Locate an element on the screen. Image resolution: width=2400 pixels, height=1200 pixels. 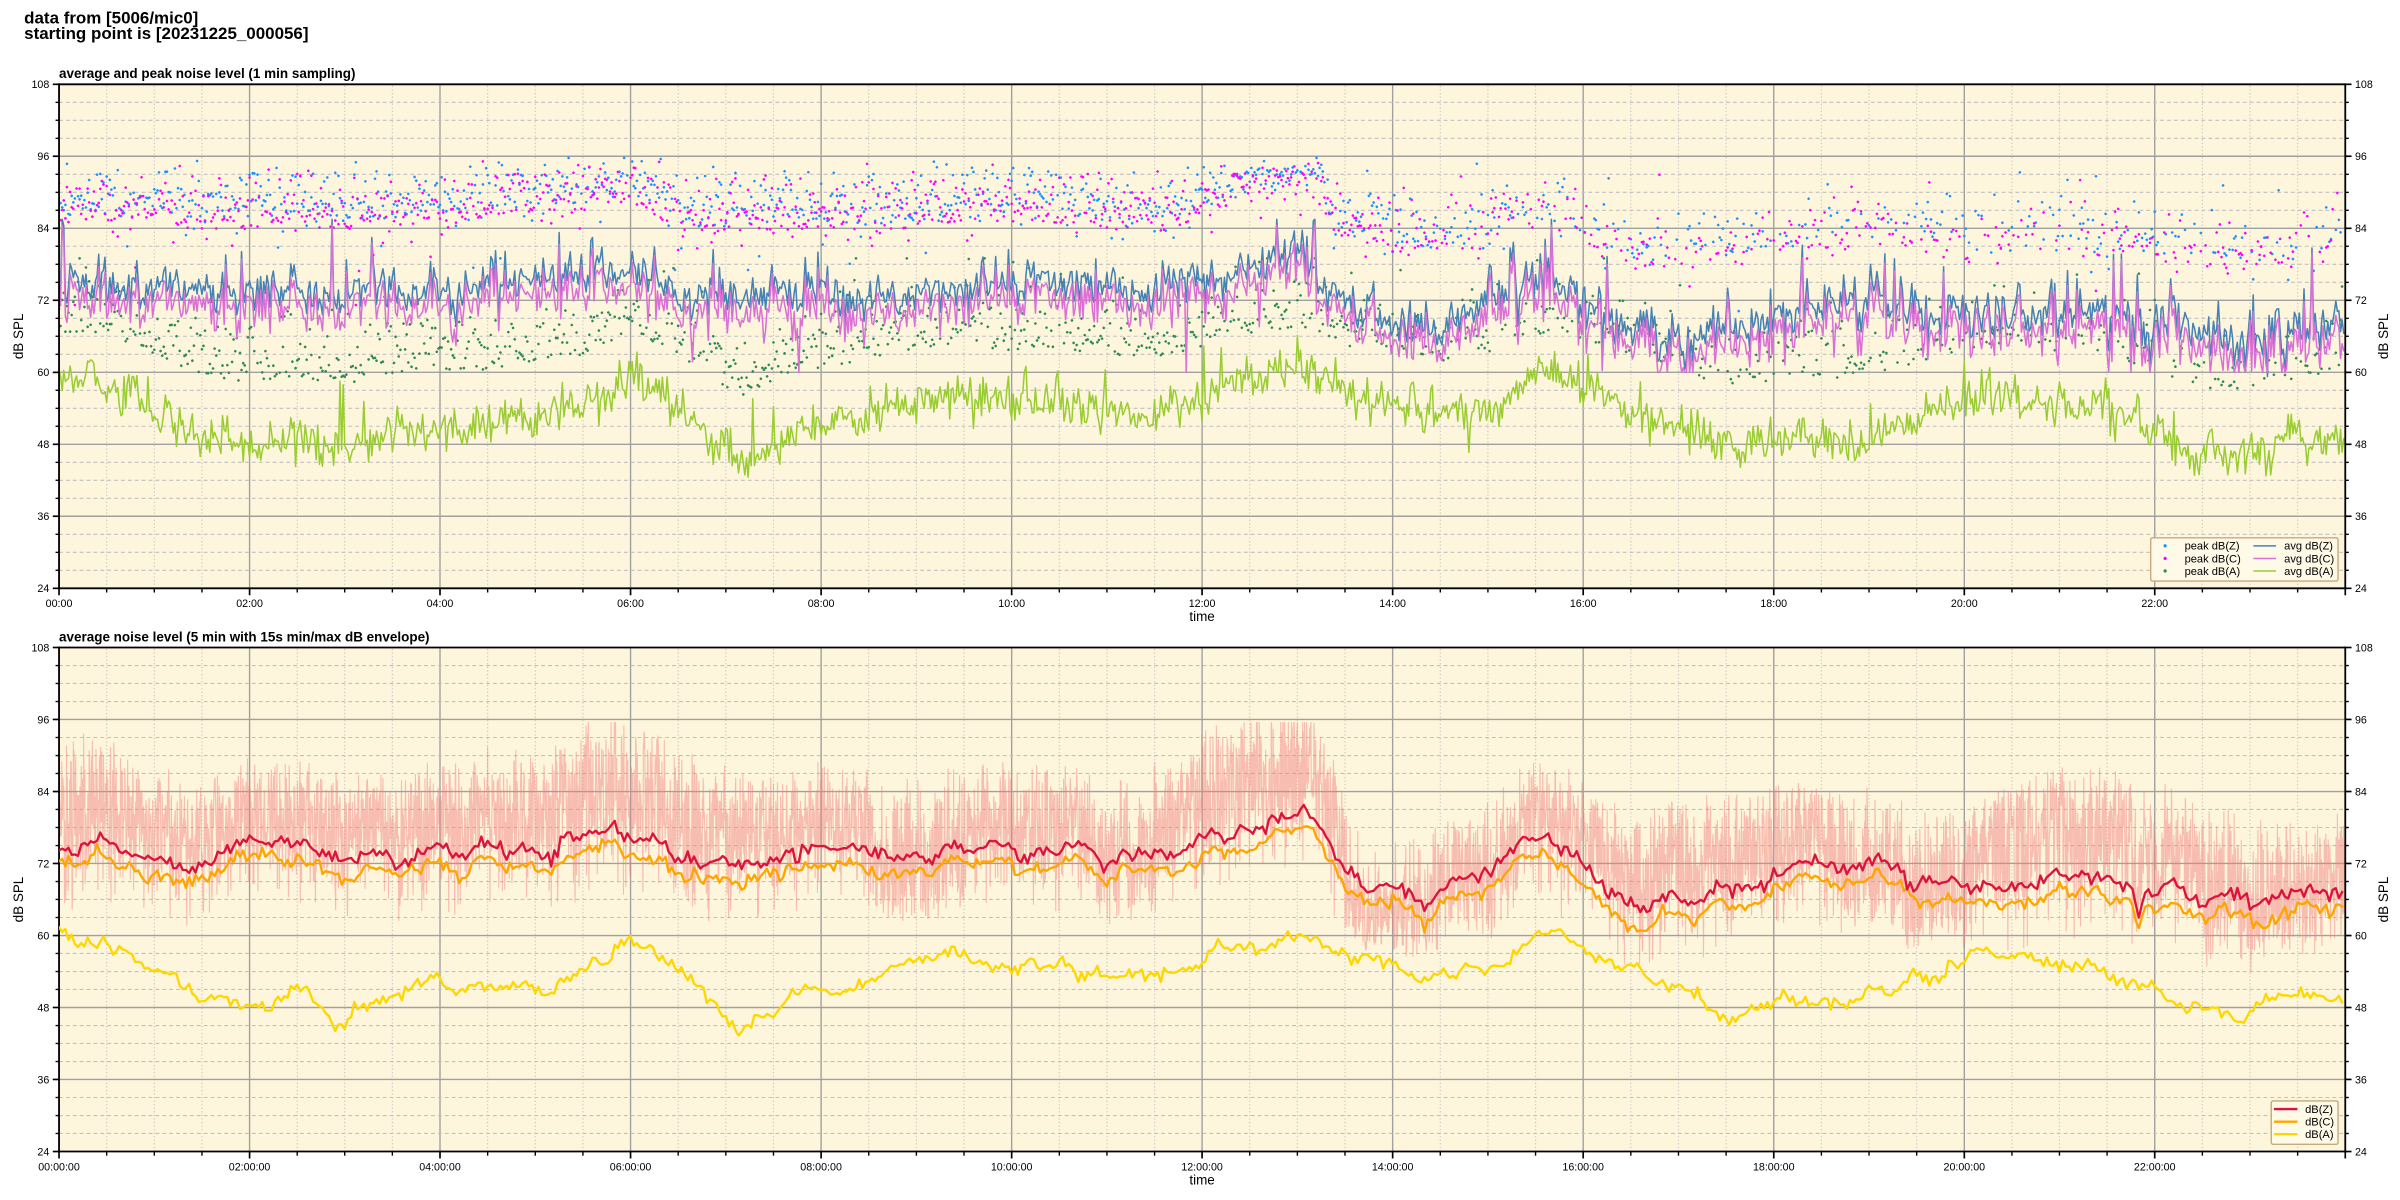
svg-text: avg dB(Z) is located at coordinates (2308, 547).